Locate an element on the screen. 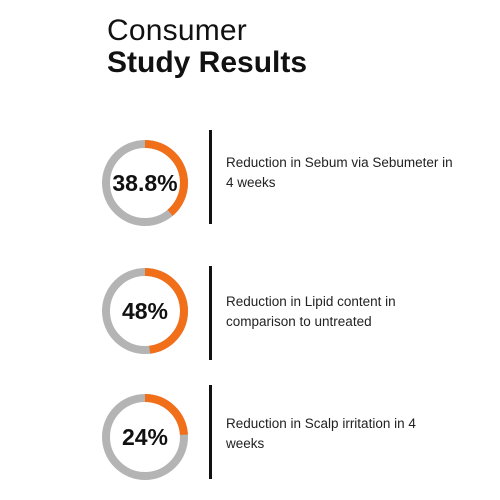 The image size is (500, 500). title-line-1: Consumer is located at coordinates (177, 30).